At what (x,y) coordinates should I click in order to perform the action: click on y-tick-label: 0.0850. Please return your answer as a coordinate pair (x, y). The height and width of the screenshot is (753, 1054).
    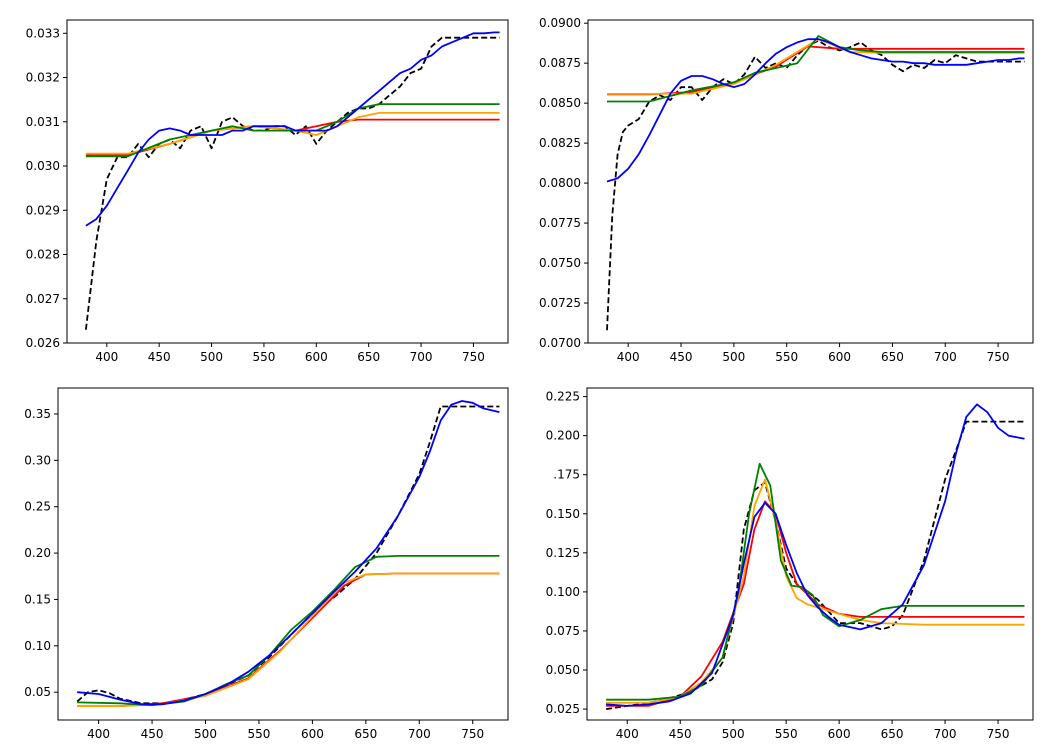
    Looking at the image, I should click on (560, 103).